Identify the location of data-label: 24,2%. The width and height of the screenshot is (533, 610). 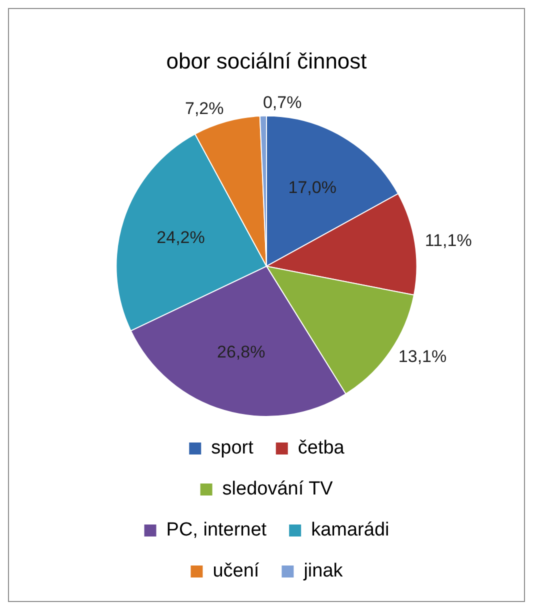
(180, 237).